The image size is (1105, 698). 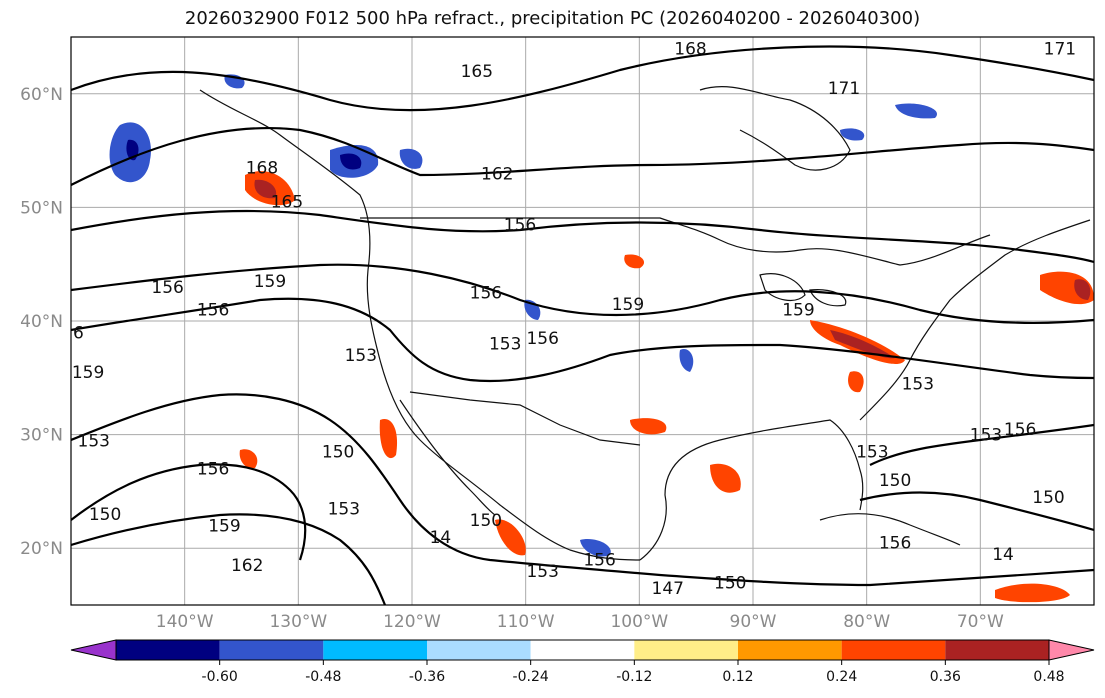 What do you see at coordinates (668, 589) in the screenshot?
I see `contour-label: 147` at bounding box center [668, 589].